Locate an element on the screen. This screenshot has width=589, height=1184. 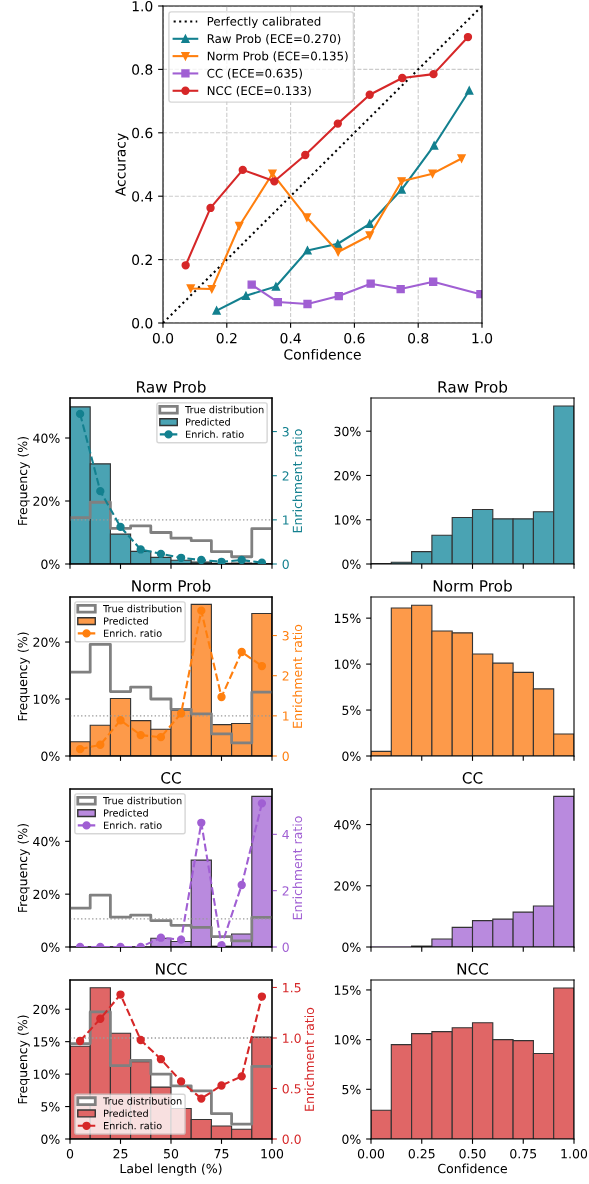
y-tick-label: 0.2 is located at coordinates (142, 260).